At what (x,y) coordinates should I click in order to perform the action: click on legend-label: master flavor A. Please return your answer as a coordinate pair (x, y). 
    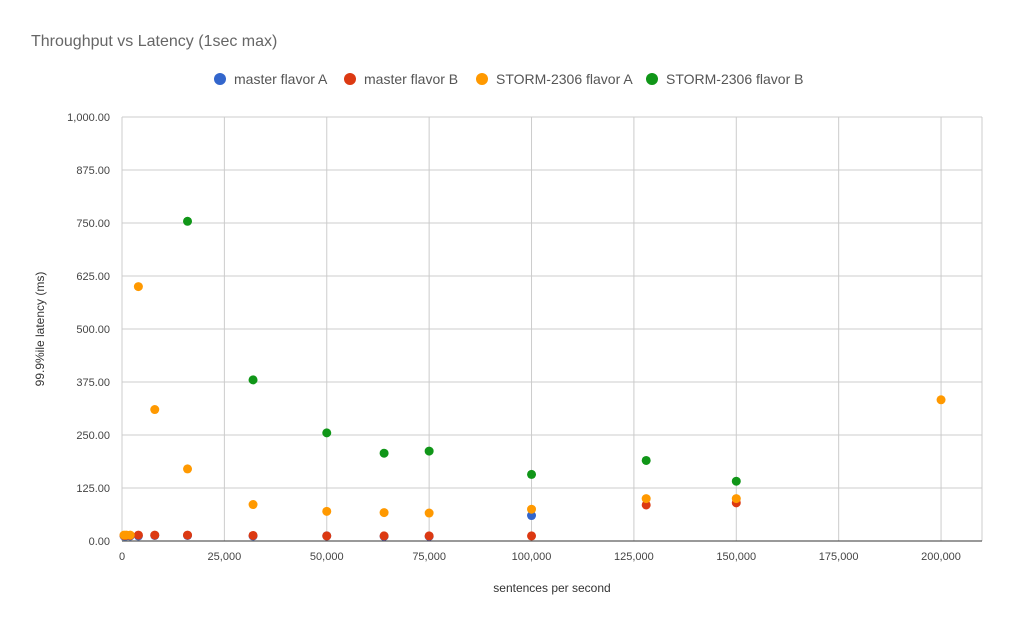
    Looking at the image, I should click on (281, 79).